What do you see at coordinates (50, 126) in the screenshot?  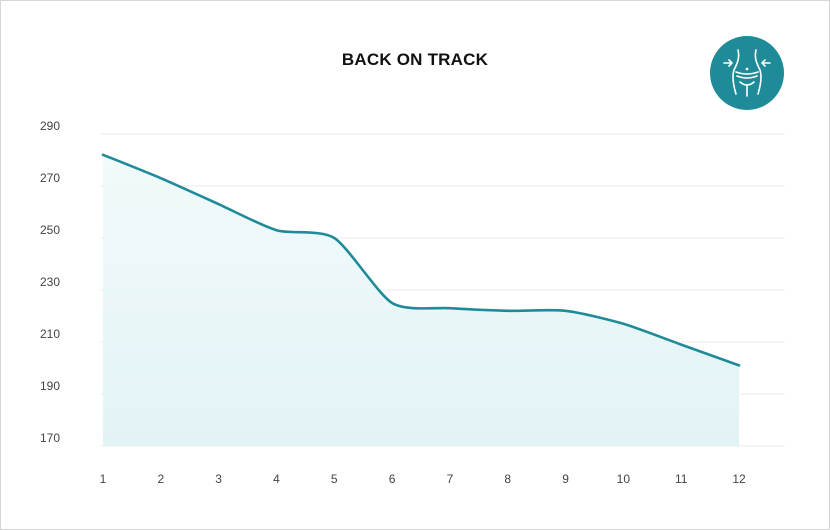 I see `y-tick-label: 290` at bounding box center [50, 126].